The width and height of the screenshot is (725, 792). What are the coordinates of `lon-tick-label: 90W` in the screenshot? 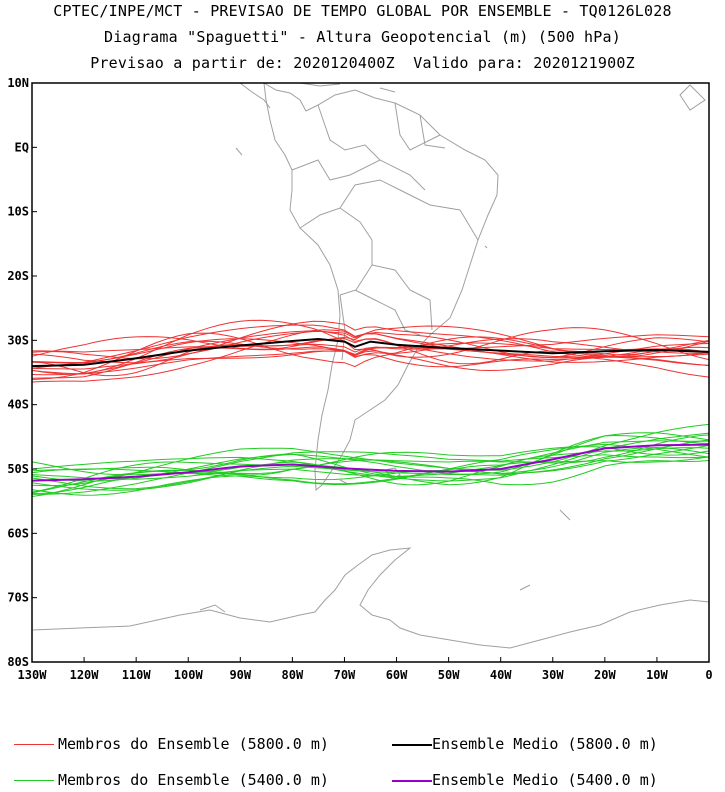 It's located at (240, 675).